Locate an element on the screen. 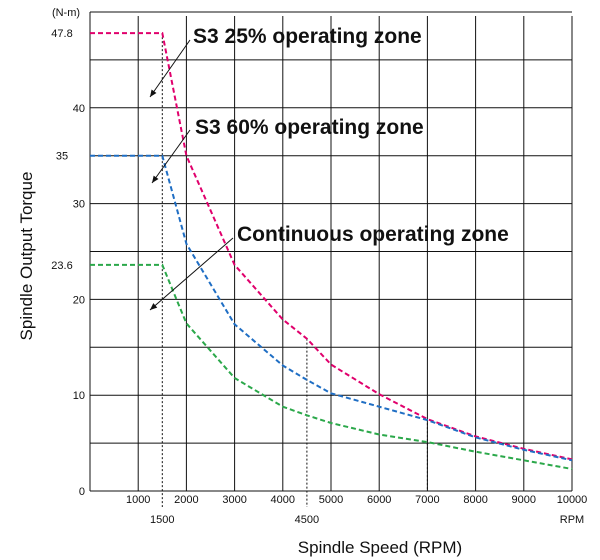 The image size is (600, 560). pointer-s3-25-line is located at coordinates (170, 68).